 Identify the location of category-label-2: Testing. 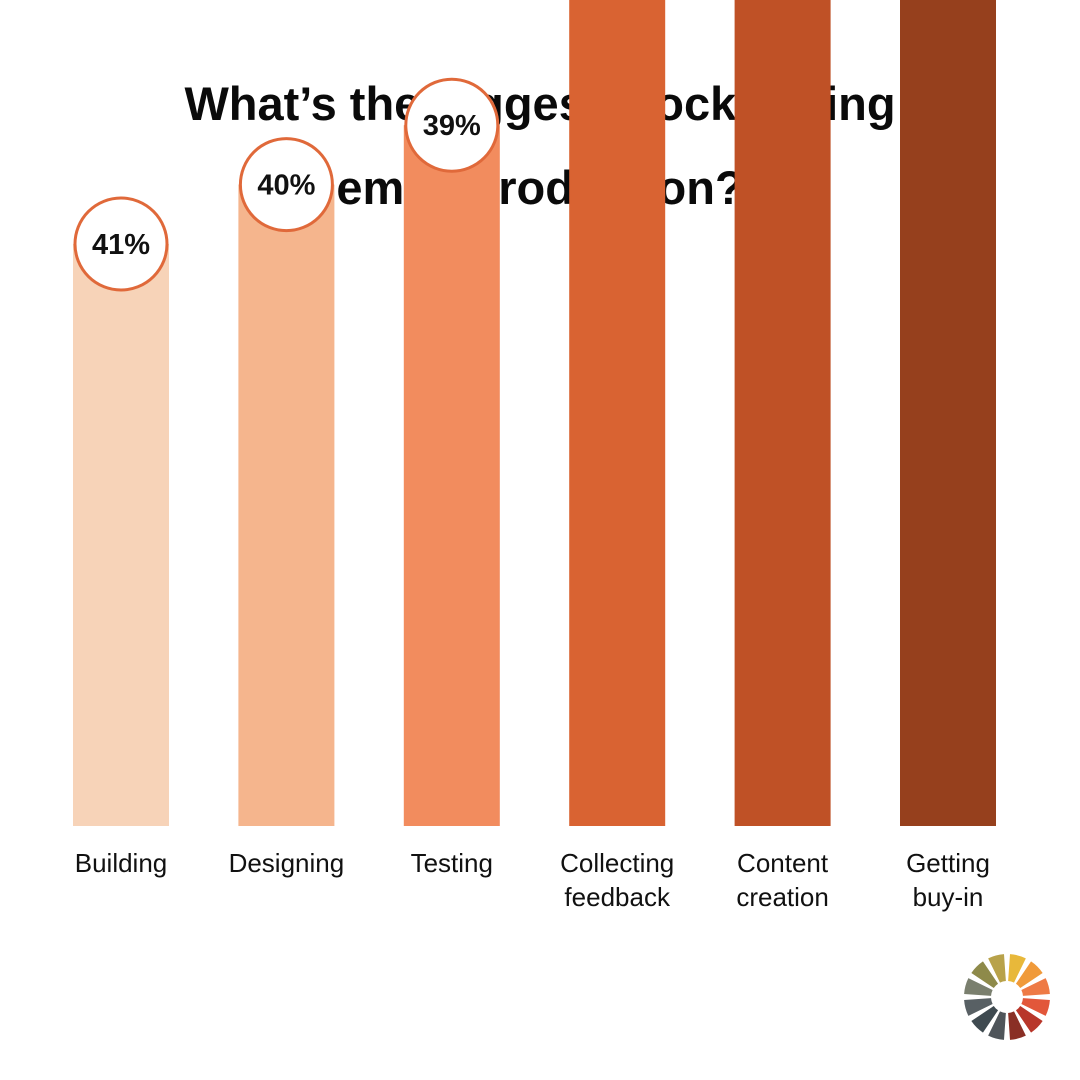
(452, 863).